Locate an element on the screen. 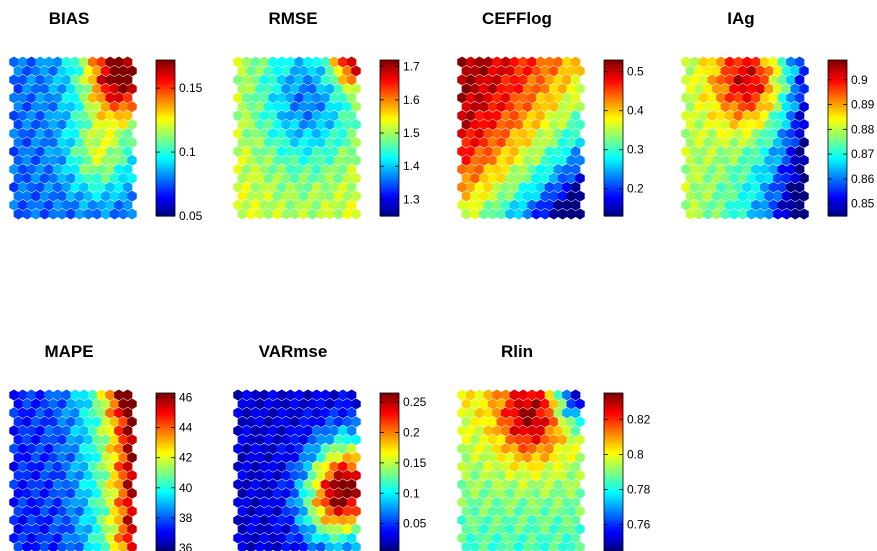 Image resolution: width=877 pixels, height=551 pixels. colorbar-tick-label: 0.78 is located at coordinates (639, 490).